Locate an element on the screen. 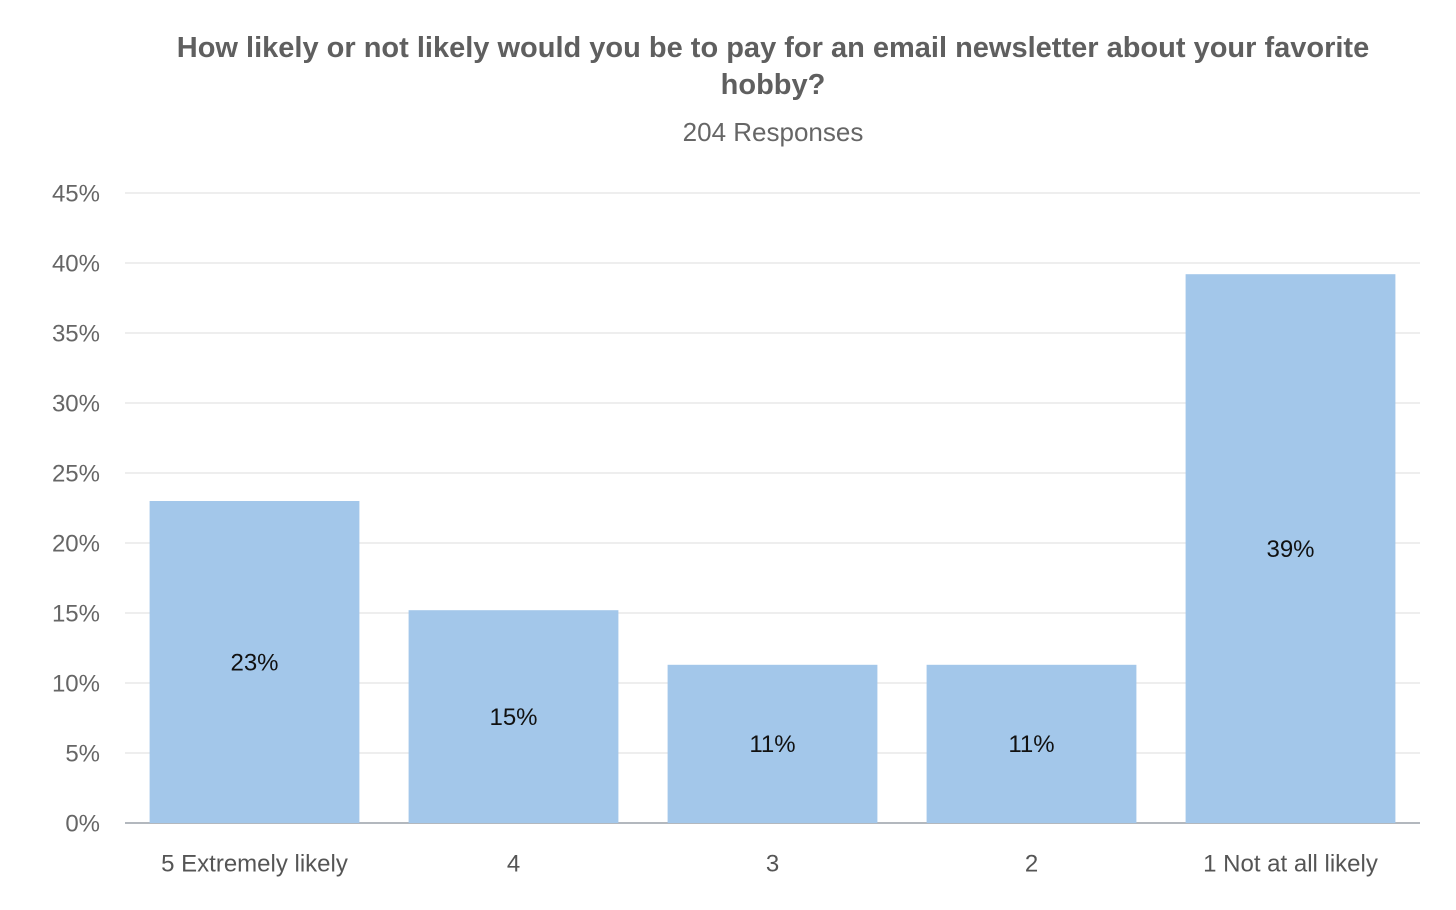 The image size is (1456, 910). data-label: 23% is located at coordinates (254, 662).